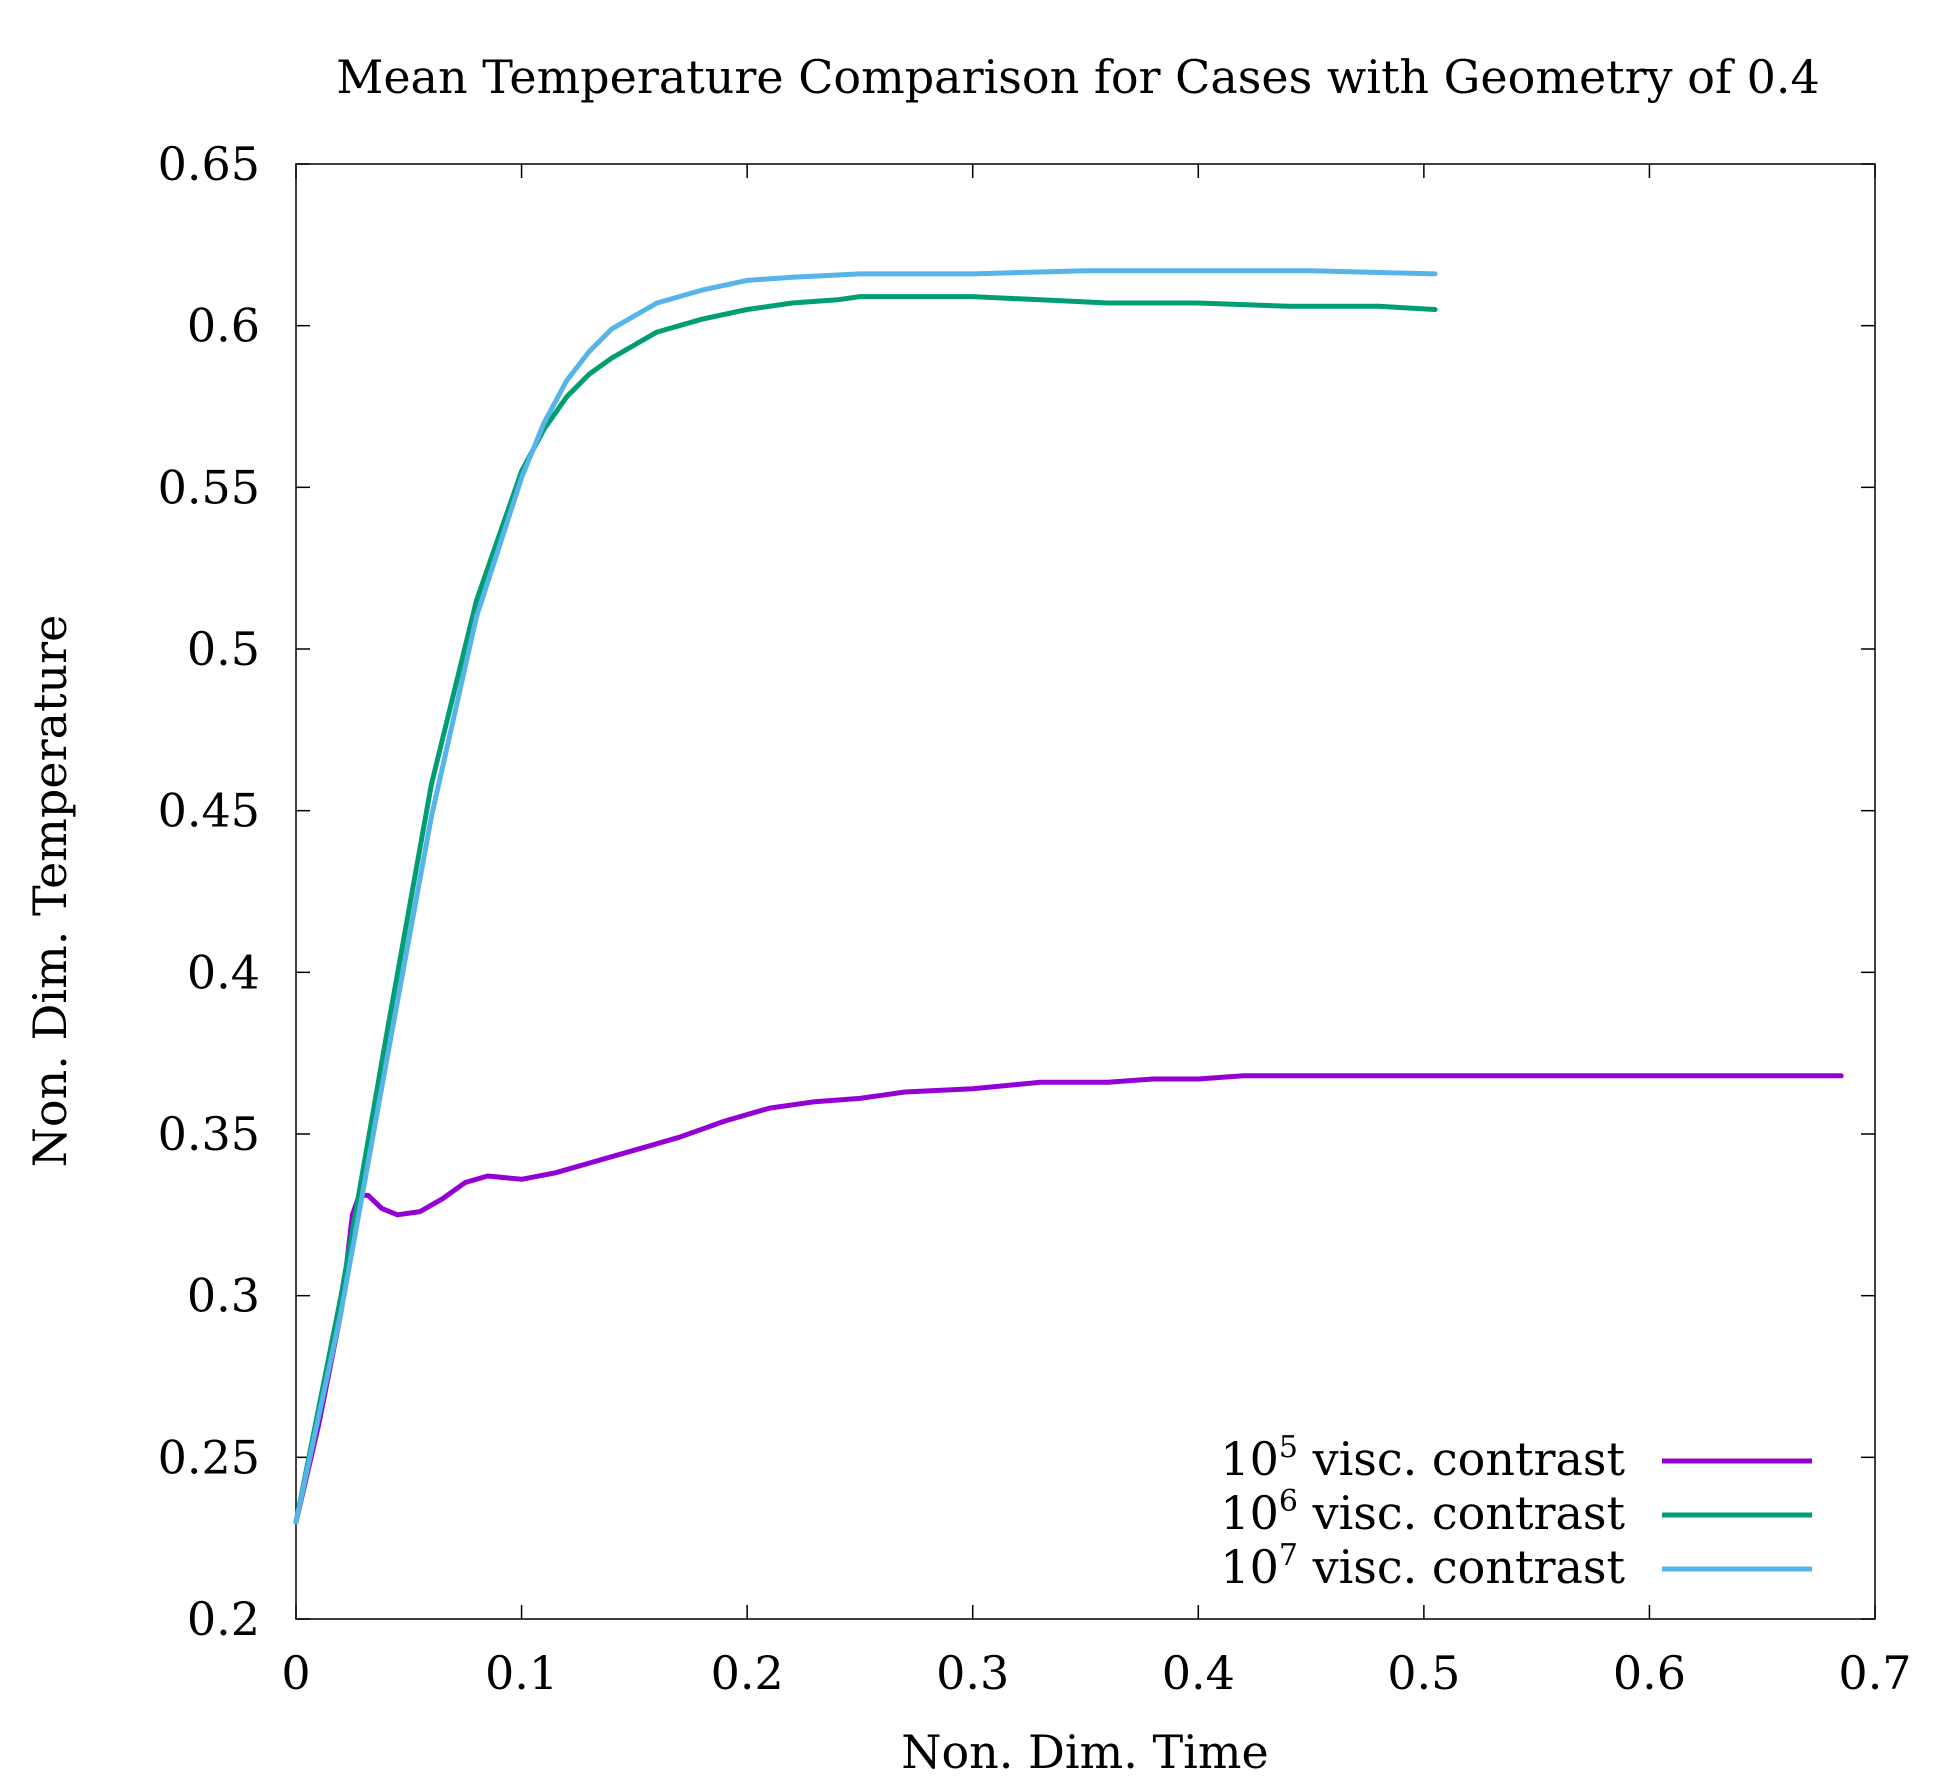 Image resolution: width=1955 pixels, height=1777 pixels. What do you see at coordinates (747, 1673) in the screenshot?
I see `x-tick-label: 0.2` at bounding box center [747, 1673].